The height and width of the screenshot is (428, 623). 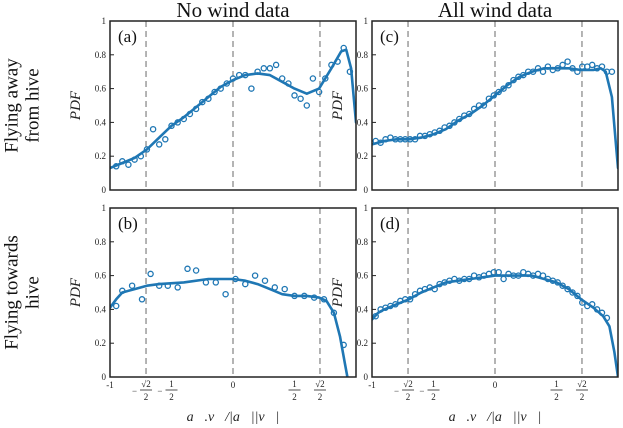 I want to click on x-axis-label: a⃗.v⃗/|a⃗||v⃗|, so click(x=233, y=417).